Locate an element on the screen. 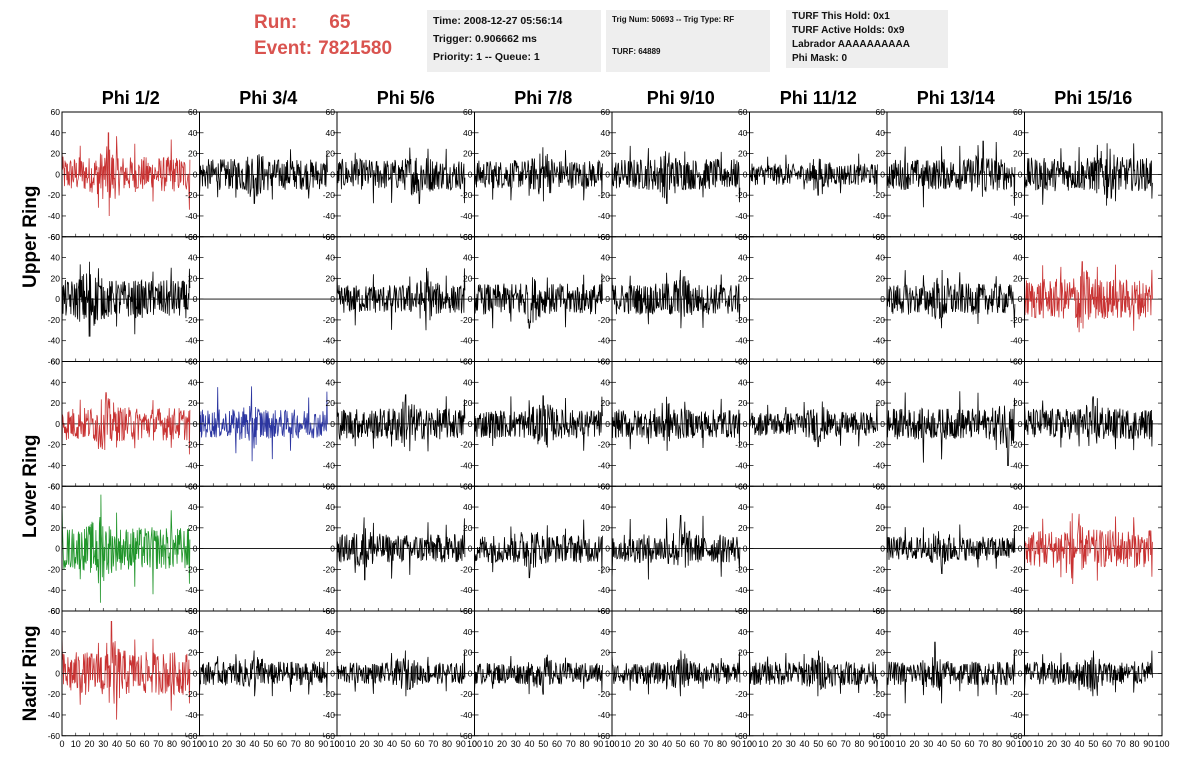  trig-num-text: Trig Num: 50693 -- Trig Type: RF is located at coordinates (673, 19).